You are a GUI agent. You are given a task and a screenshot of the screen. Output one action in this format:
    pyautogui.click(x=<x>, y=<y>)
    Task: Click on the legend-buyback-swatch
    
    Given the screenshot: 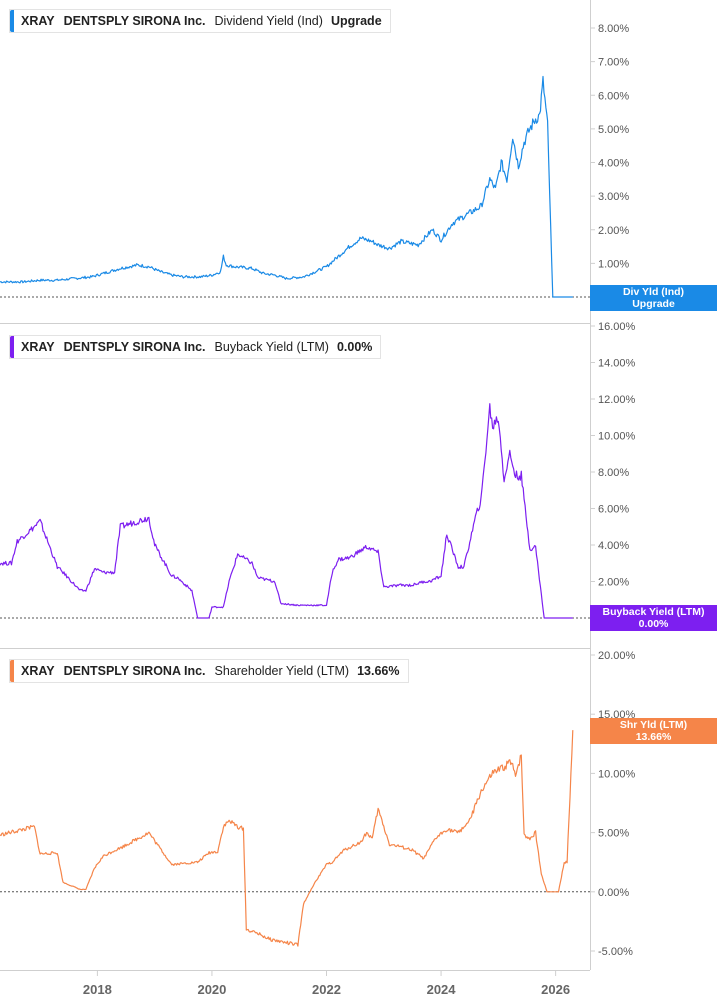 What is the action you would take?
    pyautogui.click(x=12, y=347)
    